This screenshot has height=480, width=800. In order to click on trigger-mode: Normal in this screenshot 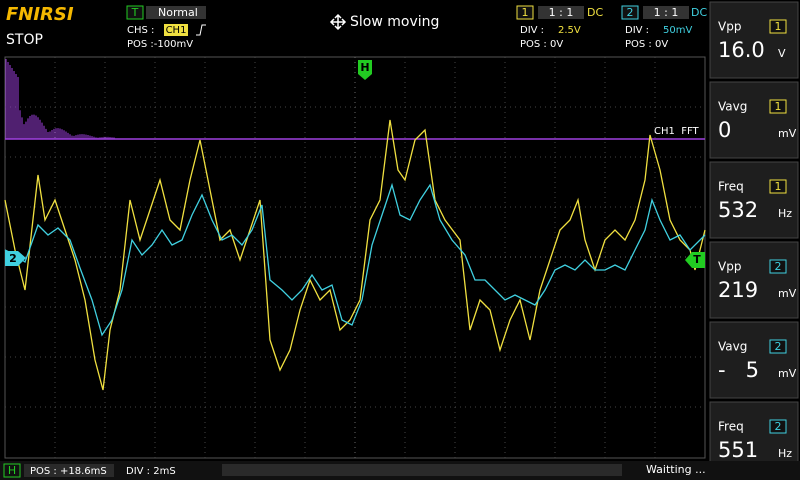, I will do `click(178, 12)`.